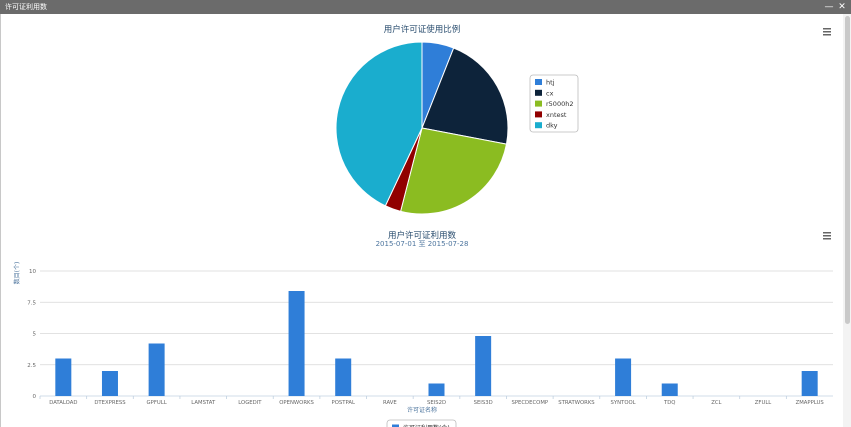  I want to click on x-tick-label: OPENWORKS, so click(296, 403).